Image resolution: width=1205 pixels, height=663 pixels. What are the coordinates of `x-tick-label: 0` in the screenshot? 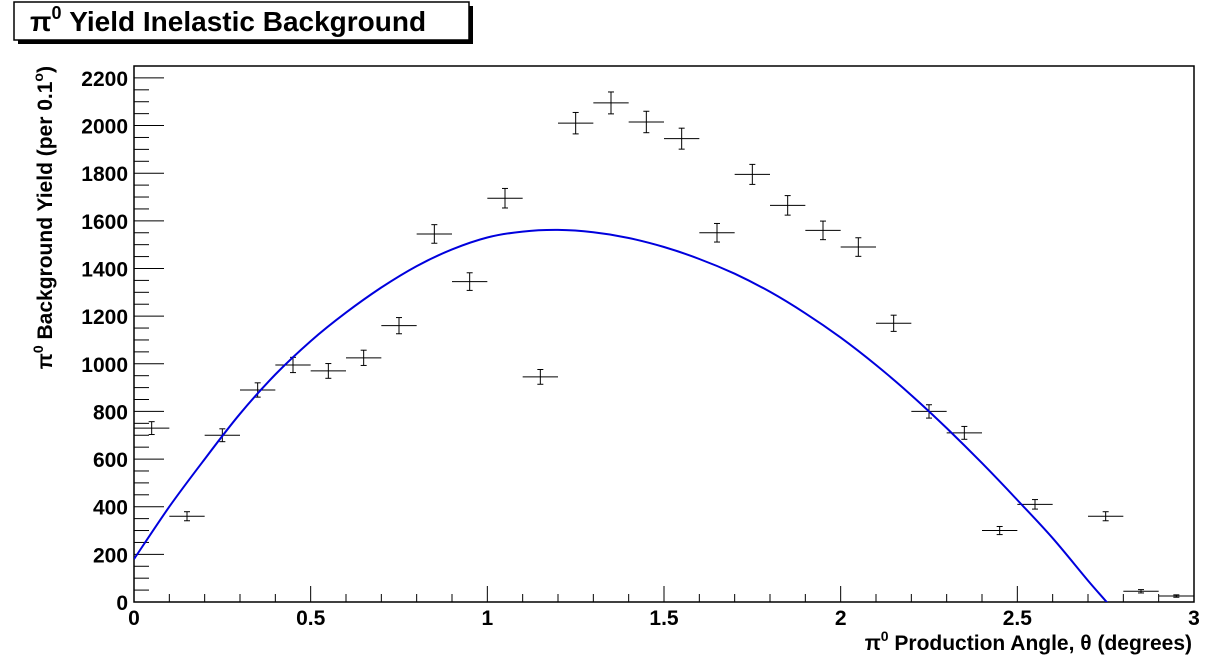 It's located at (134, 618).